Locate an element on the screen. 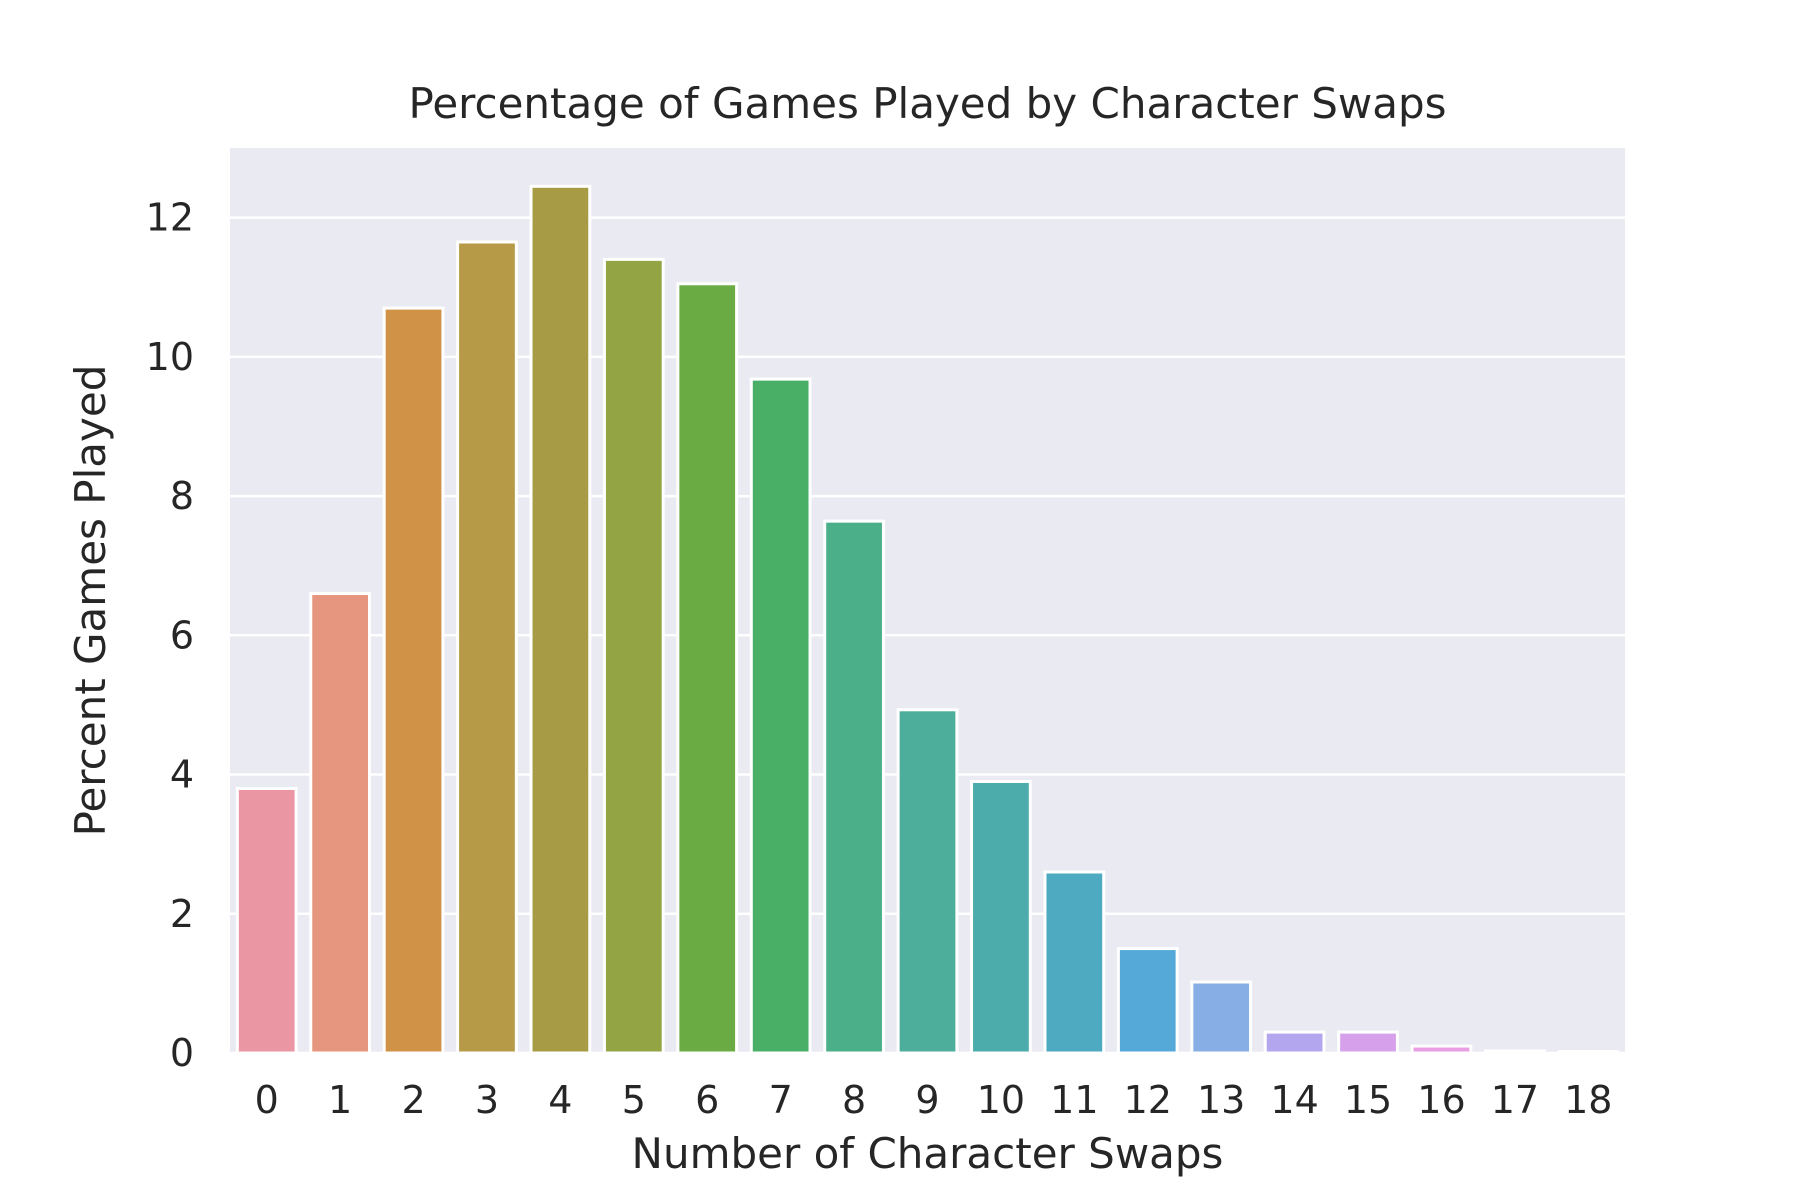 Image resolution: width=1800 pixels, height=1200 pixels. x-tick-label: 4 is located at coordinates (560, 1100).